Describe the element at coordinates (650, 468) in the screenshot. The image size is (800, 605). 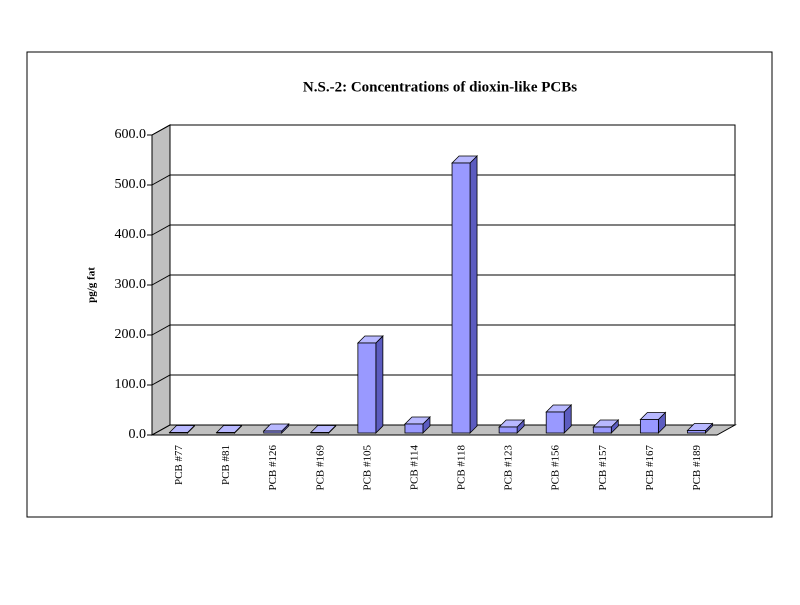
I see `x-tick-label: PCB #167` at that location.